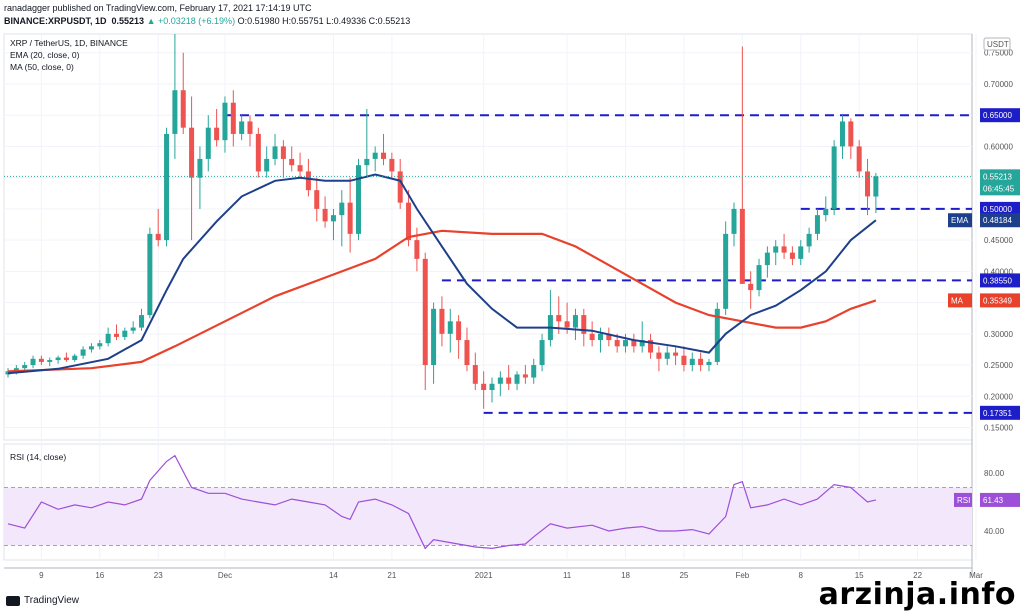  What do you see at coordinates (994, 473) in the screenshot?
I see `rsi-tick-label: 80.00` at bounding box center [994, 473].